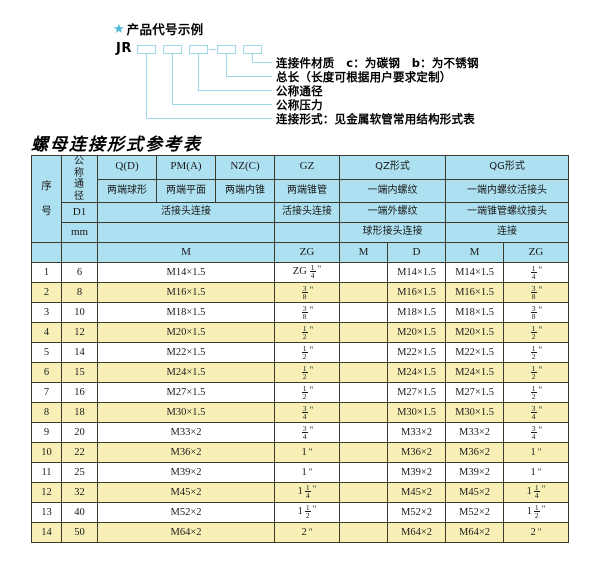 This screenshot has width=600, height=567. I want to click on zg-prefix: ZG, so click(299, 272).